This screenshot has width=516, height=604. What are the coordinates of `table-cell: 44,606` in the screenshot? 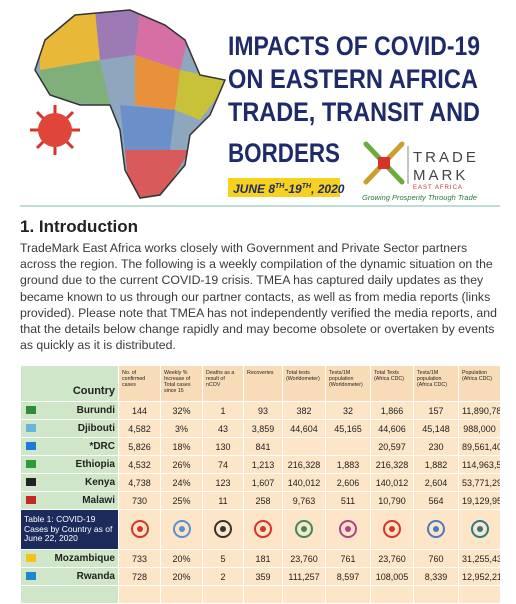 It's located at (392, 428).